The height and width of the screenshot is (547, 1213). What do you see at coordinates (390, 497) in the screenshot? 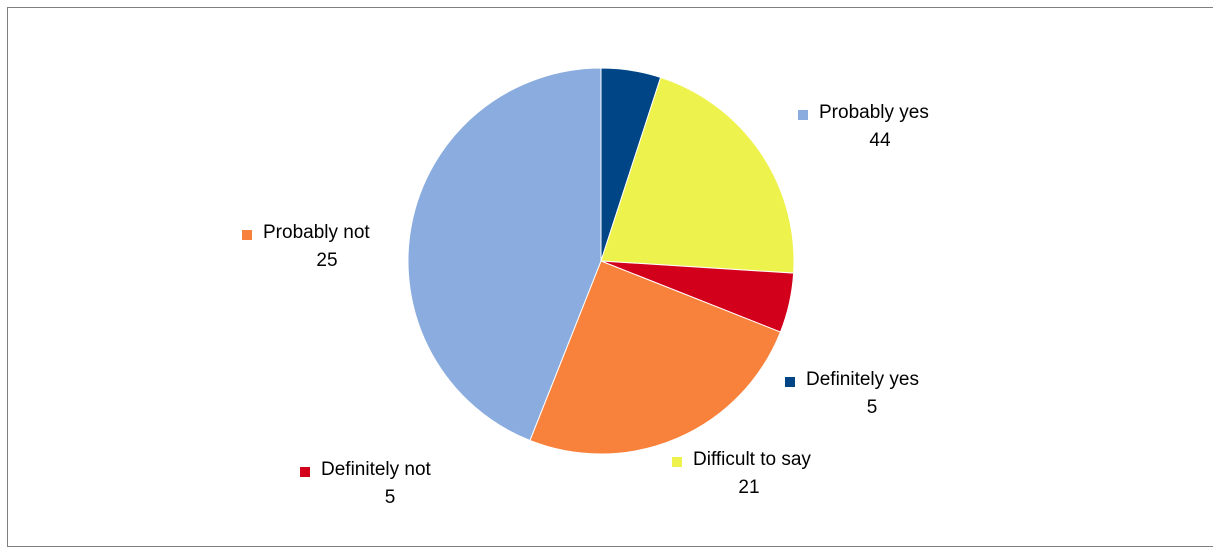
I see `slice-value-definitely-not: 5` at bounding box center [390, 497].